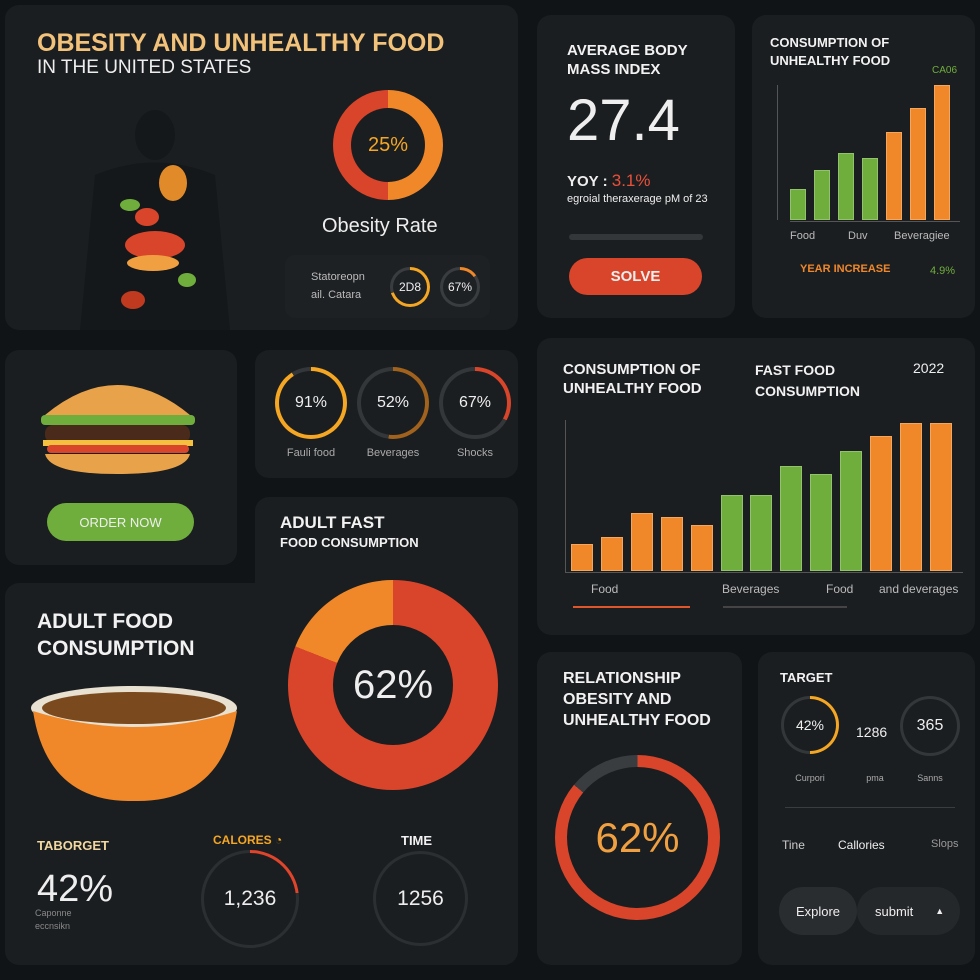  Describe the element at coordinates (120, 522) in the screenshot. I see `order-now-button: ORDER NOW` at that location.